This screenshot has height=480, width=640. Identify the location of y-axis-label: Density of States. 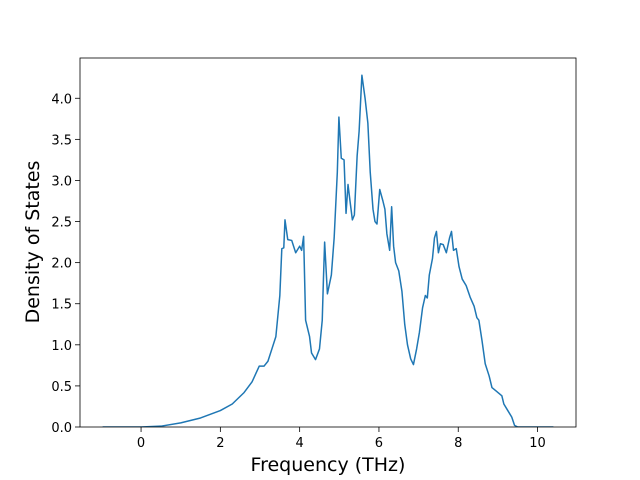
(33, 242).